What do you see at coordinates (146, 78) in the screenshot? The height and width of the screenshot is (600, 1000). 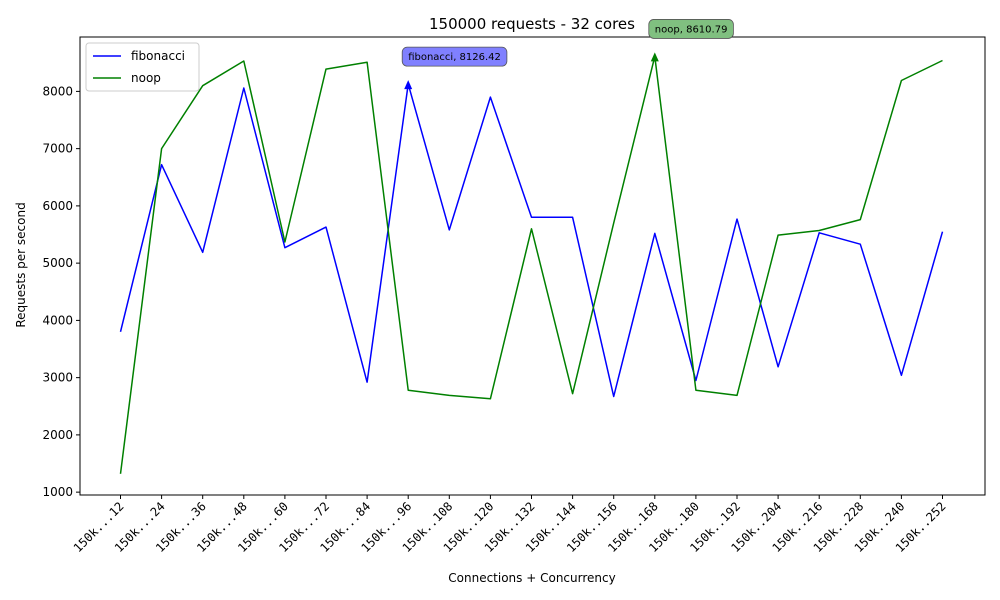 I see `legend-label-noop: noop` at bounding box center [146, 78].